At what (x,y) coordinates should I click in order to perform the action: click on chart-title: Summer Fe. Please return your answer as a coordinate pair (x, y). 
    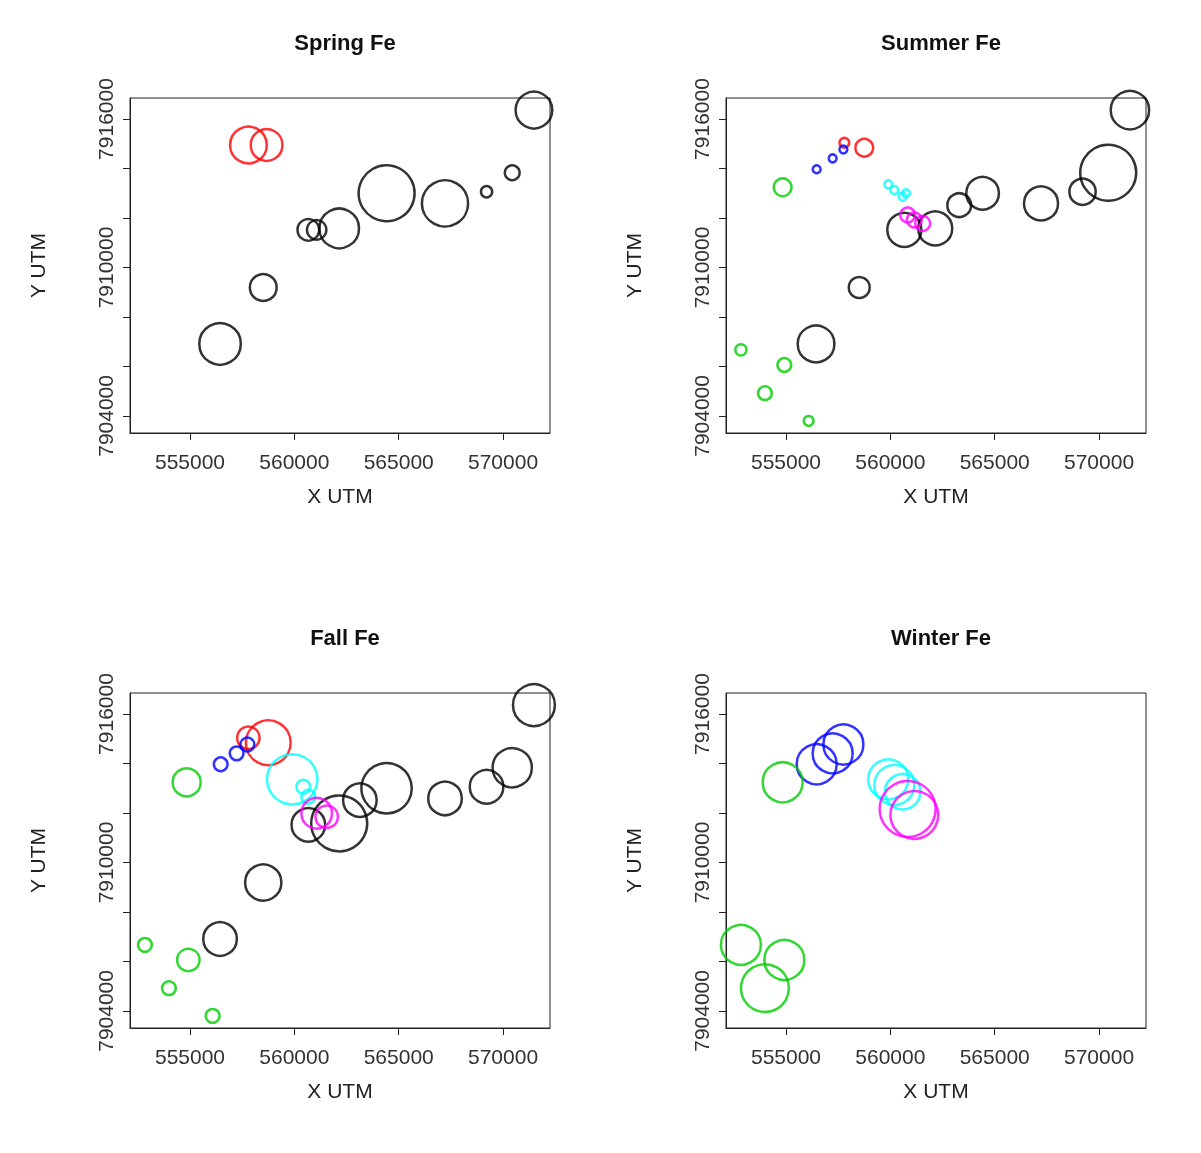
    Looking at the image, I should click on (941, 42).